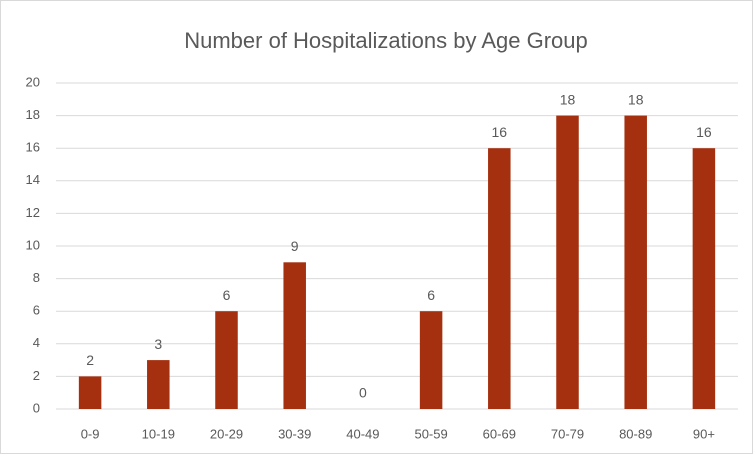  I want to click on data-label: 0, so click(363, 393).